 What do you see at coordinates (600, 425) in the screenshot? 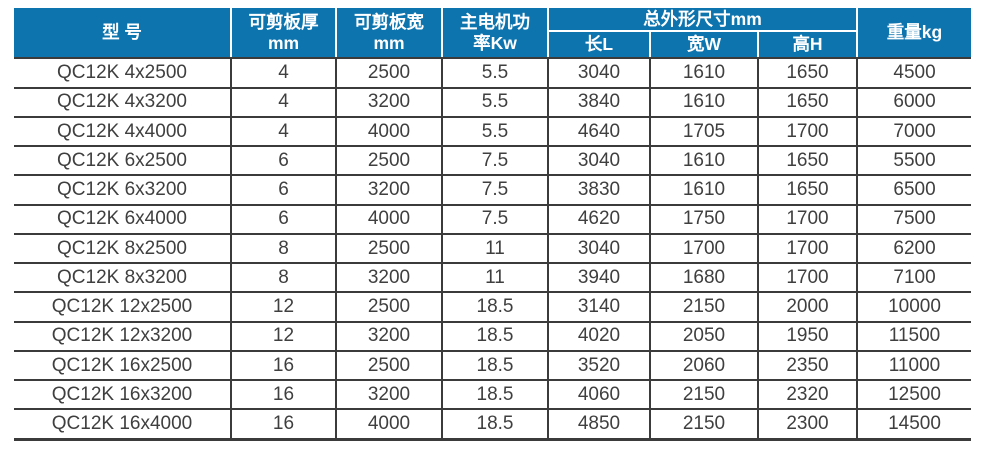
I see `cell-length: 4850` at bounding box center [600, 425].